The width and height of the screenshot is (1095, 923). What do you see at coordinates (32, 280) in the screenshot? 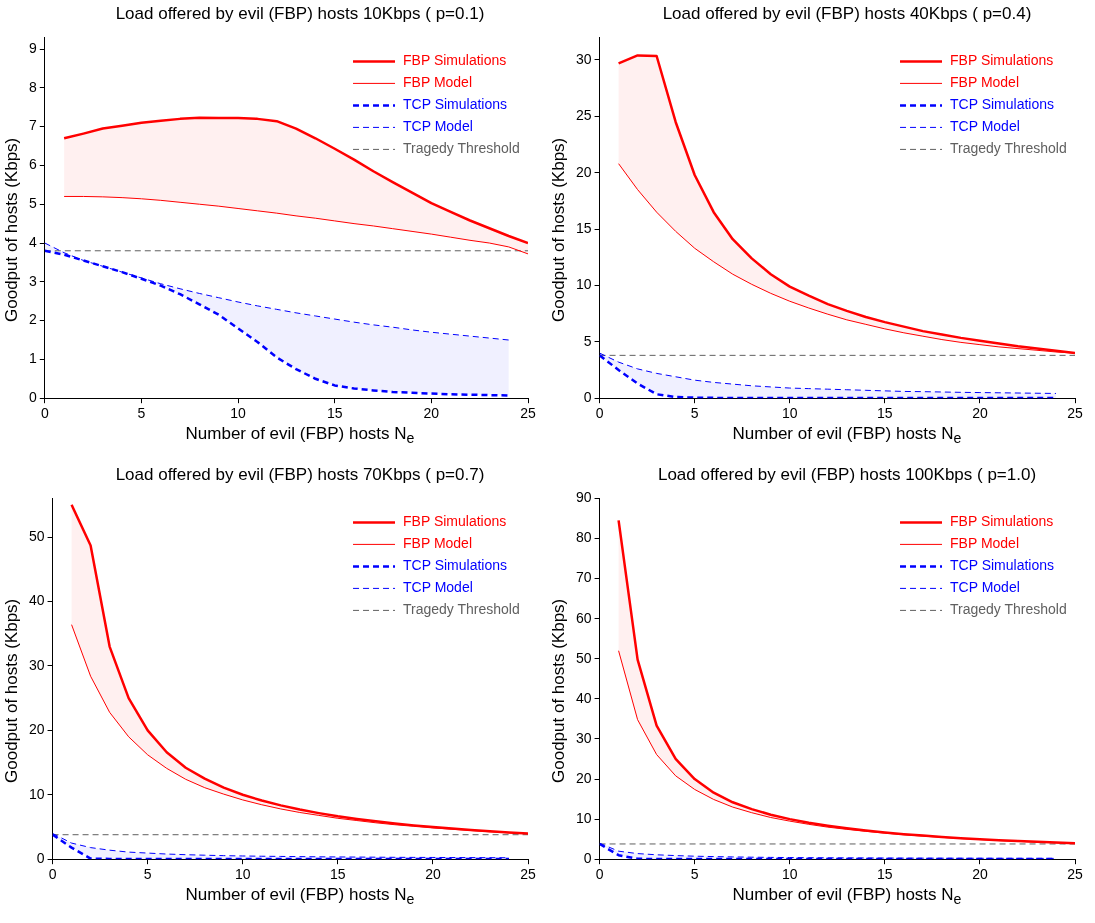
I see `y-tick-label: 3` at bounding box center [32, 280].